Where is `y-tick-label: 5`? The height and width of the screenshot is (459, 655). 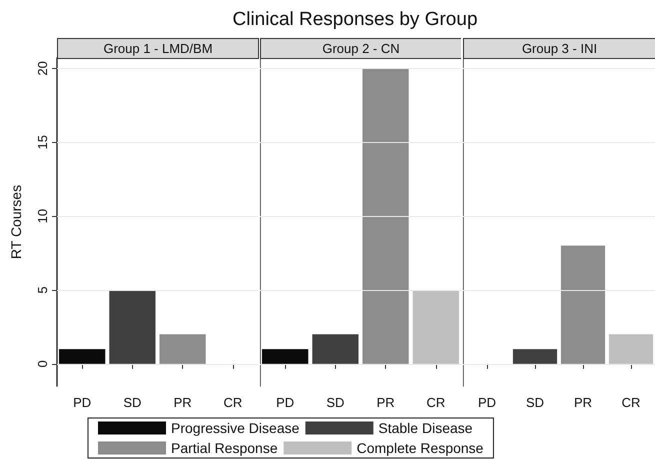
y-tick-label: 5 is located at coordinates (42, 290).